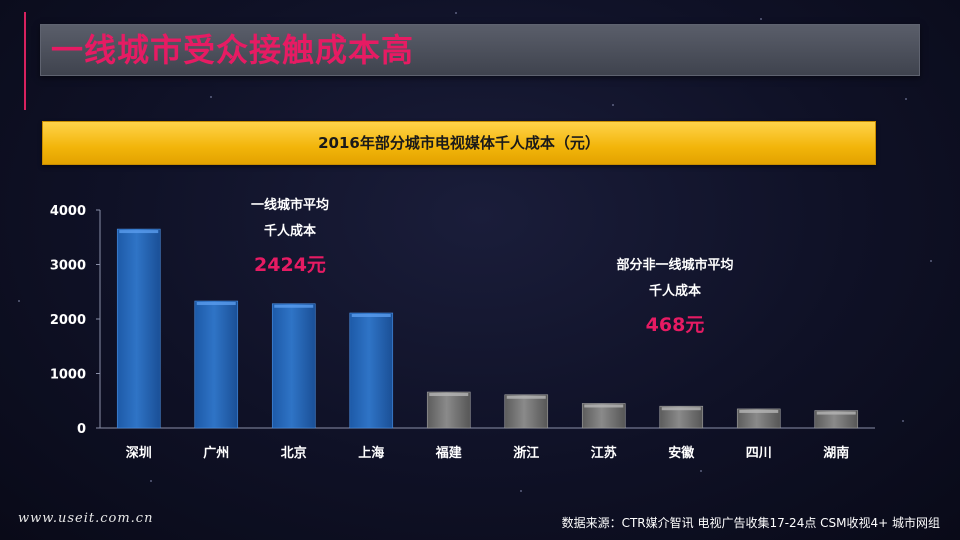  I want to click on y-tick-label: 4000, so click(68, 211).